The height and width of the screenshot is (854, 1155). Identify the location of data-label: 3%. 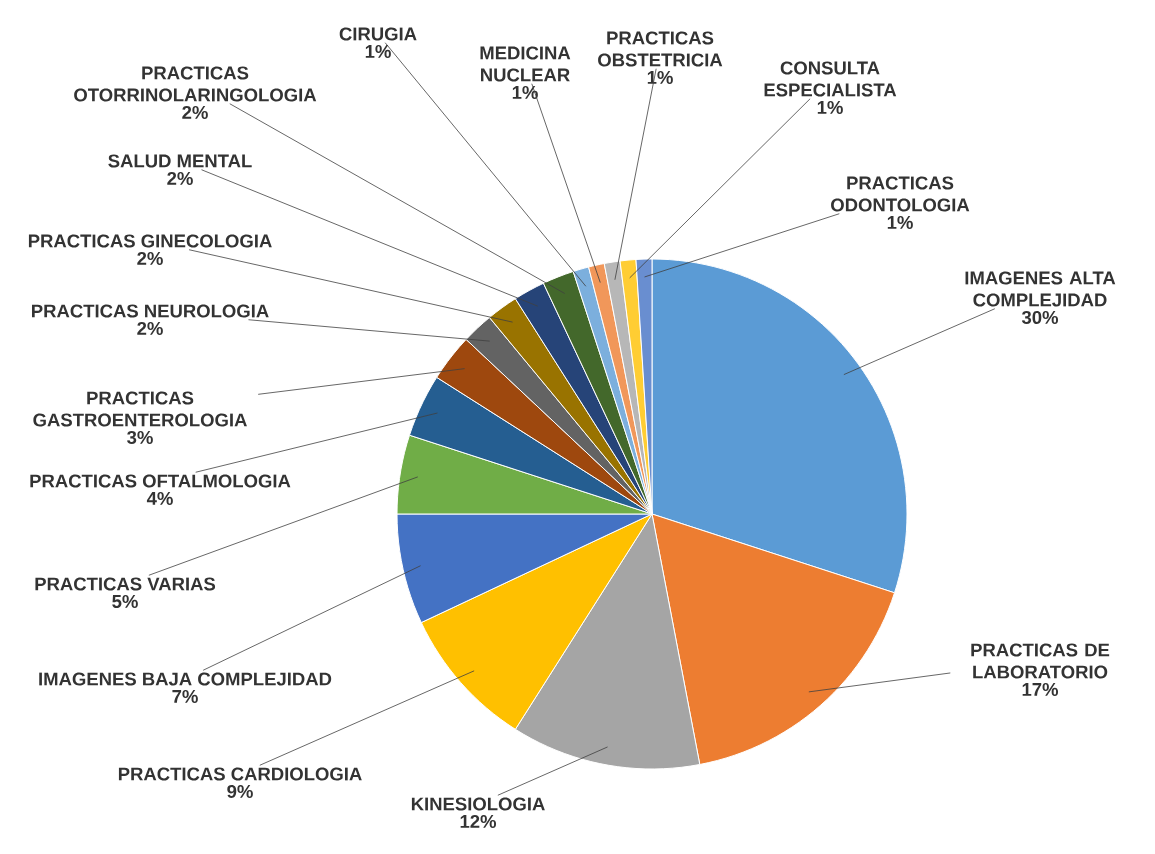
(140, 437).